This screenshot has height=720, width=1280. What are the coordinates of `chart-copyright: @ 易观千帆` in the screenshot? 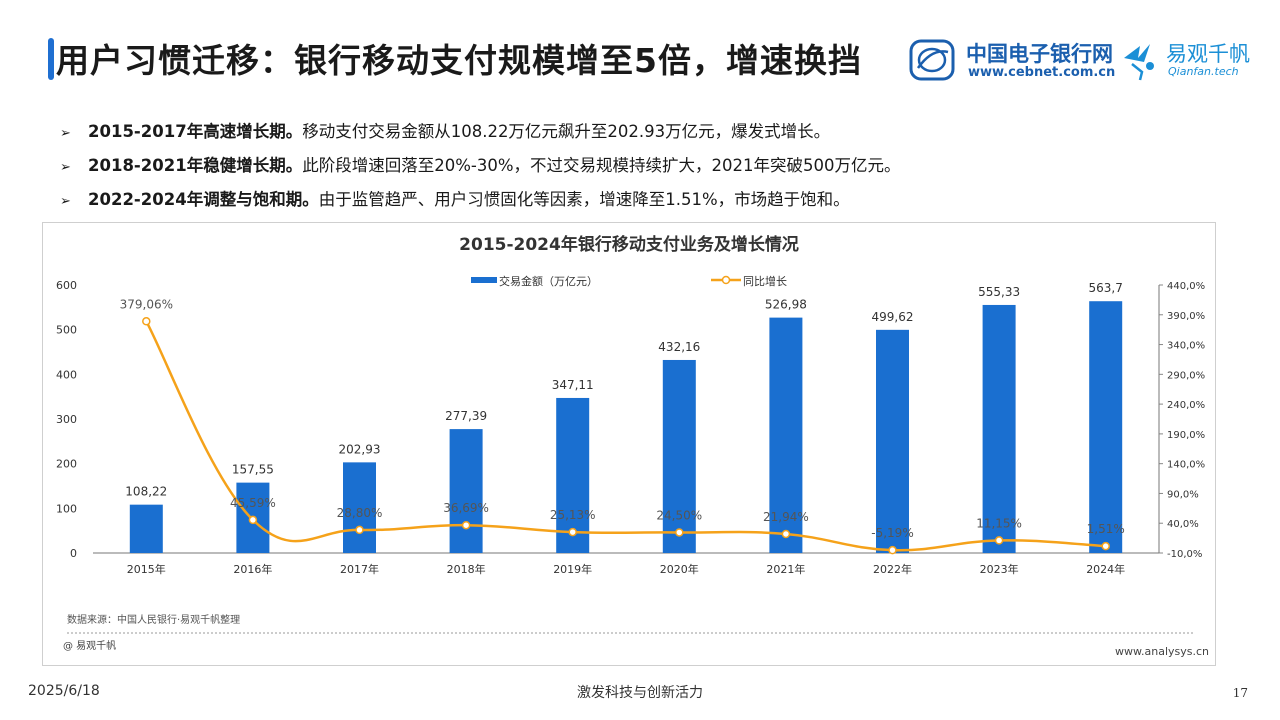 It's located at (89, 645).